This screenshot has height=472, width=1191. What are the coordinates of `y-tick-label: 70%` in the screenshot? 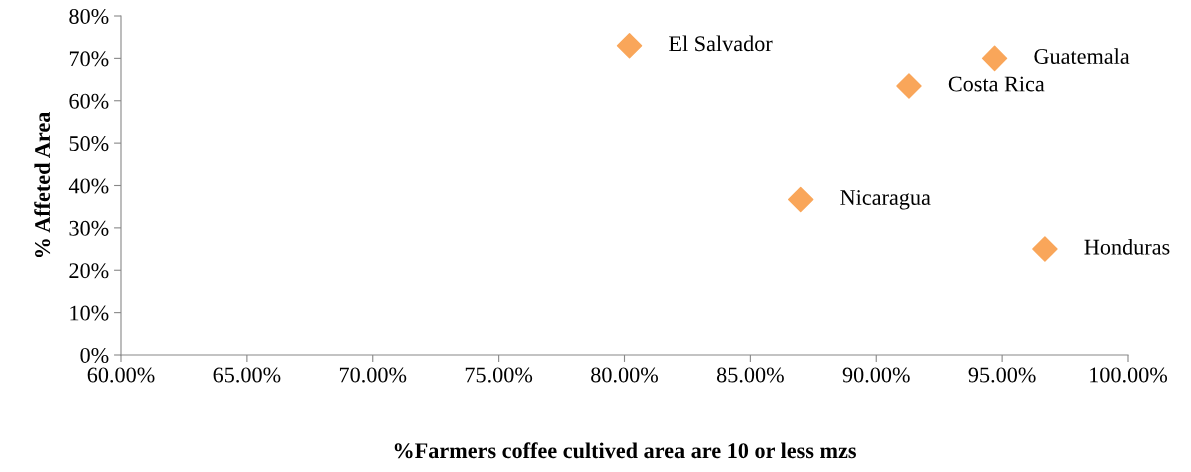 It's located at (89, 59).